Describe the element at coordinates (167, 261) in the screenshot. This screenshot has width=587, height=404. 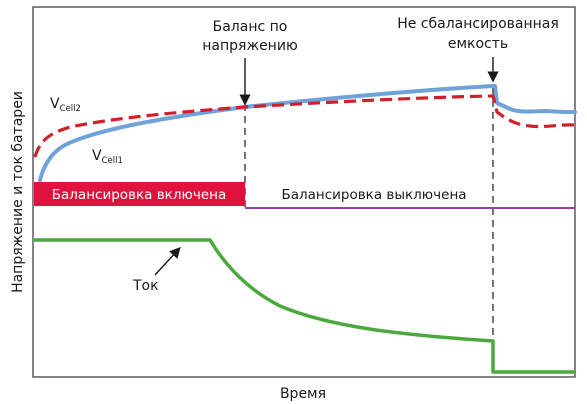
I see `current-arrow` at that location.